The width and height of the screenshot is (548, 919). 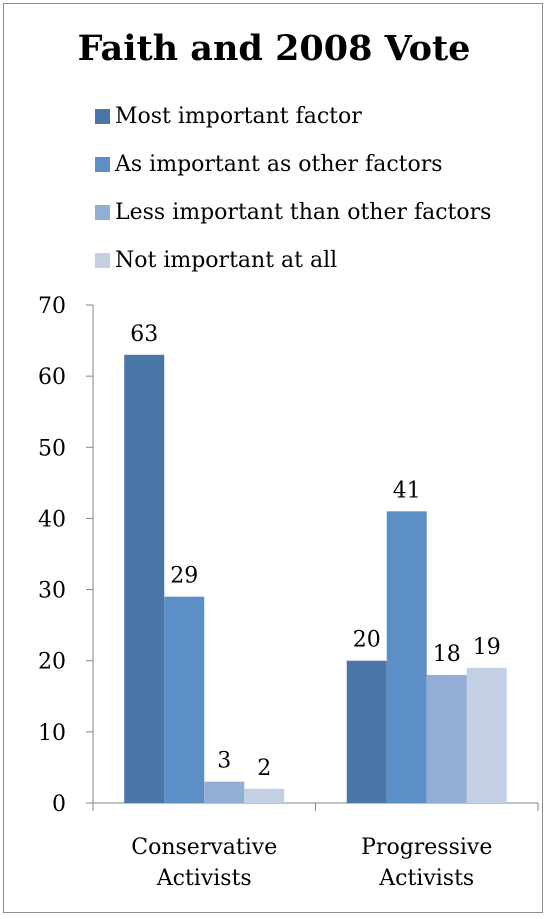 What do you see at coordinates (52, 306) in the screenshot?
I see `y-tick-label: 70` at bounding box center [52, 306].